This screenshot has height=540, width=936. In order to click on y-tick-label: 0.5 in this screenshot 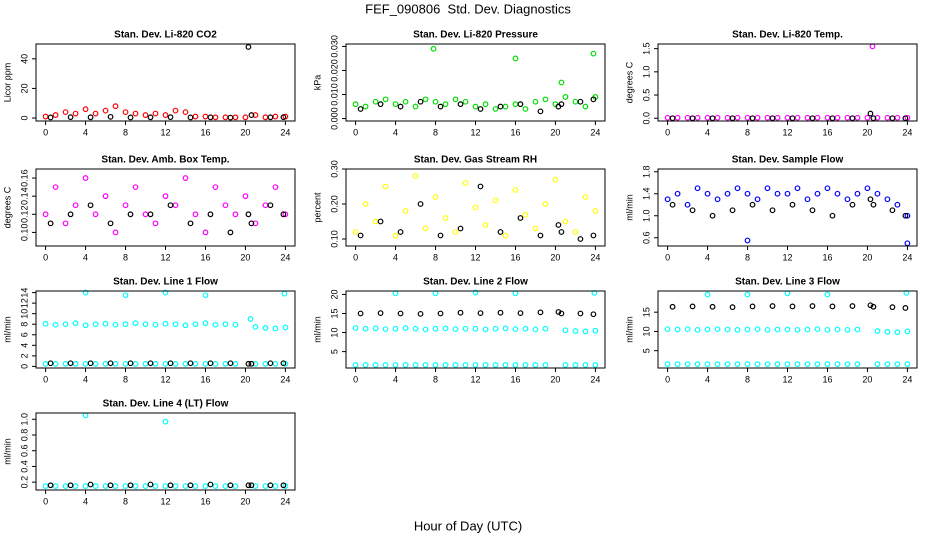, I will do `click(646, 95)`.